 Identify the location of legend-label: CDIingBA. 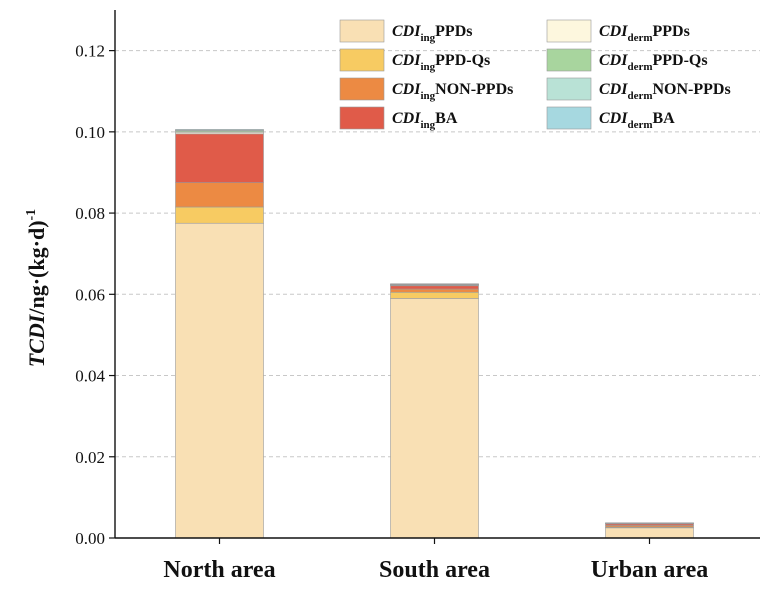
(425, 120).